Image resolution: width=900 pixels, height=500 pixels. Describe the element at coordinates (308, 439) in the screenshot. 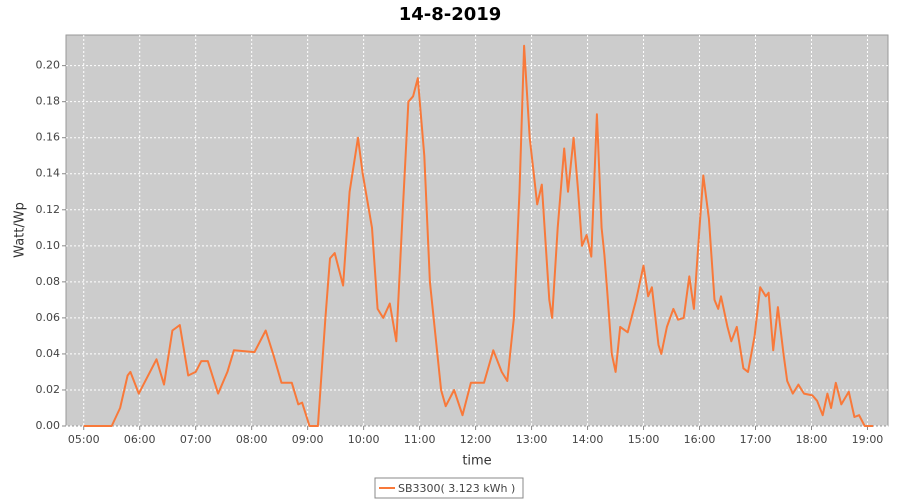

I see `x-tick-label: 09:00` at that location.